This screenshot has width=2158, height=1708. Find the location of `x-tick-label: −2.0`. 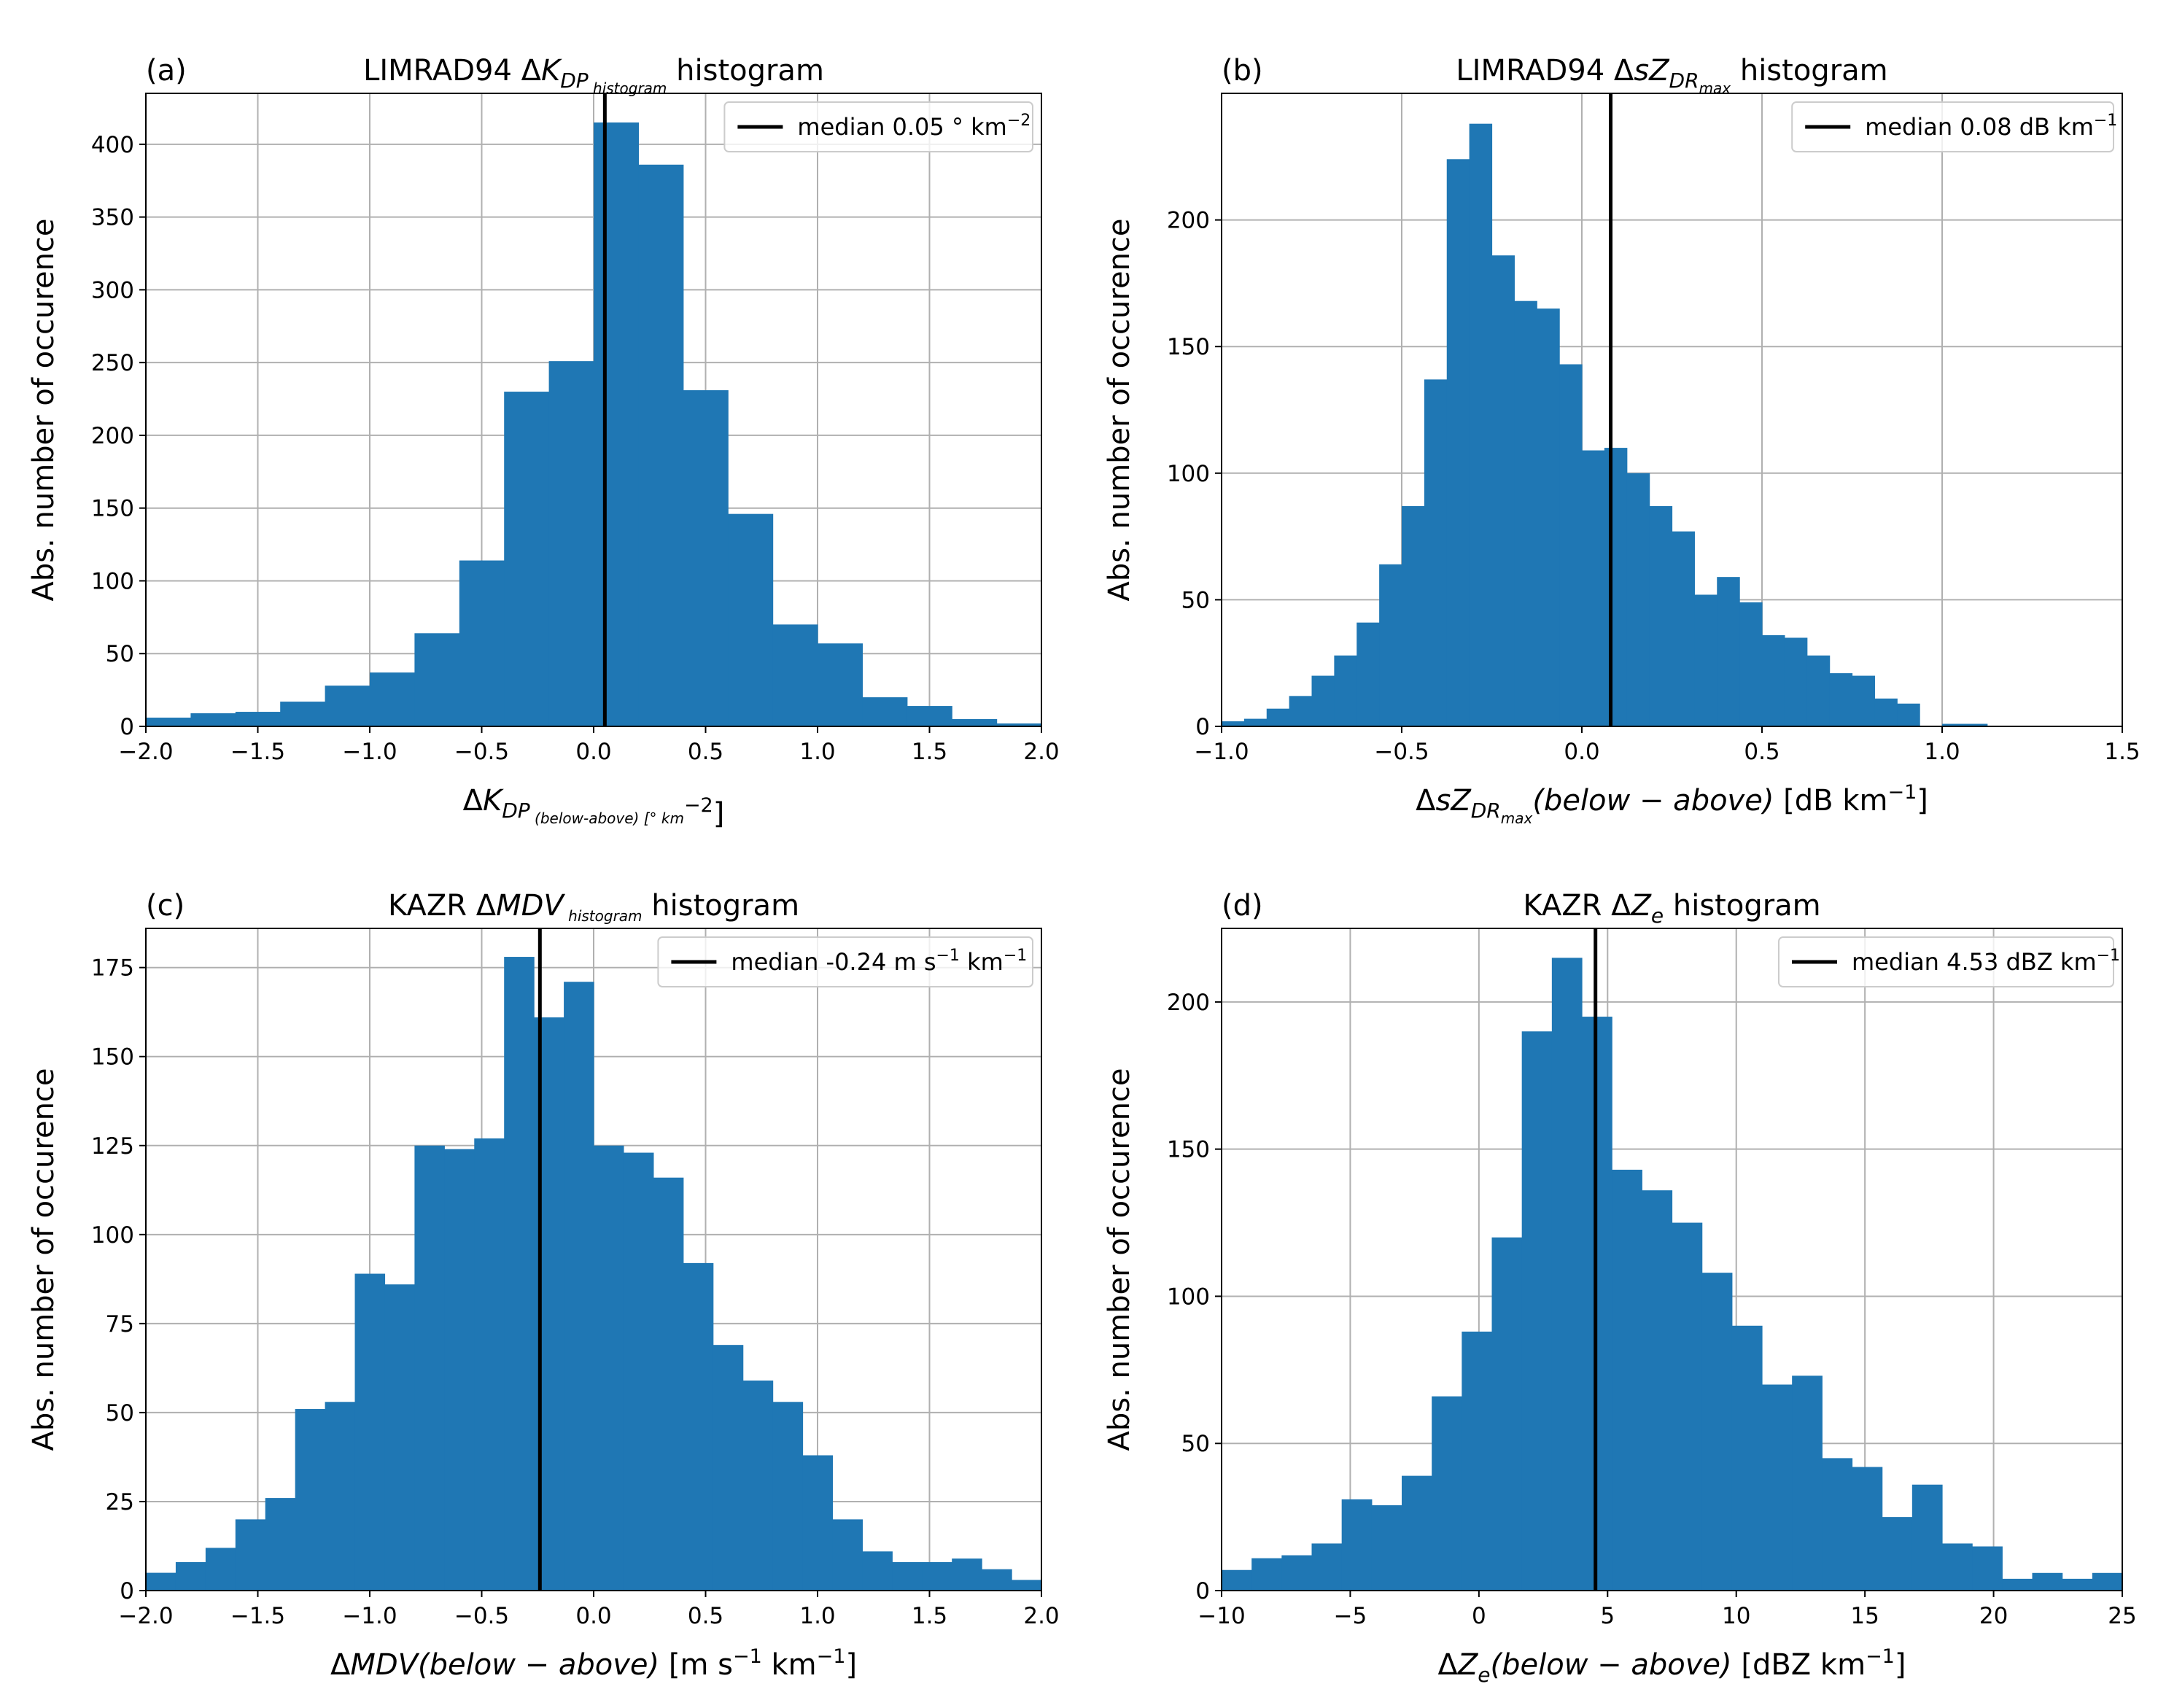

x-tick-label: −2.0 is located at coordinates (145, 752).